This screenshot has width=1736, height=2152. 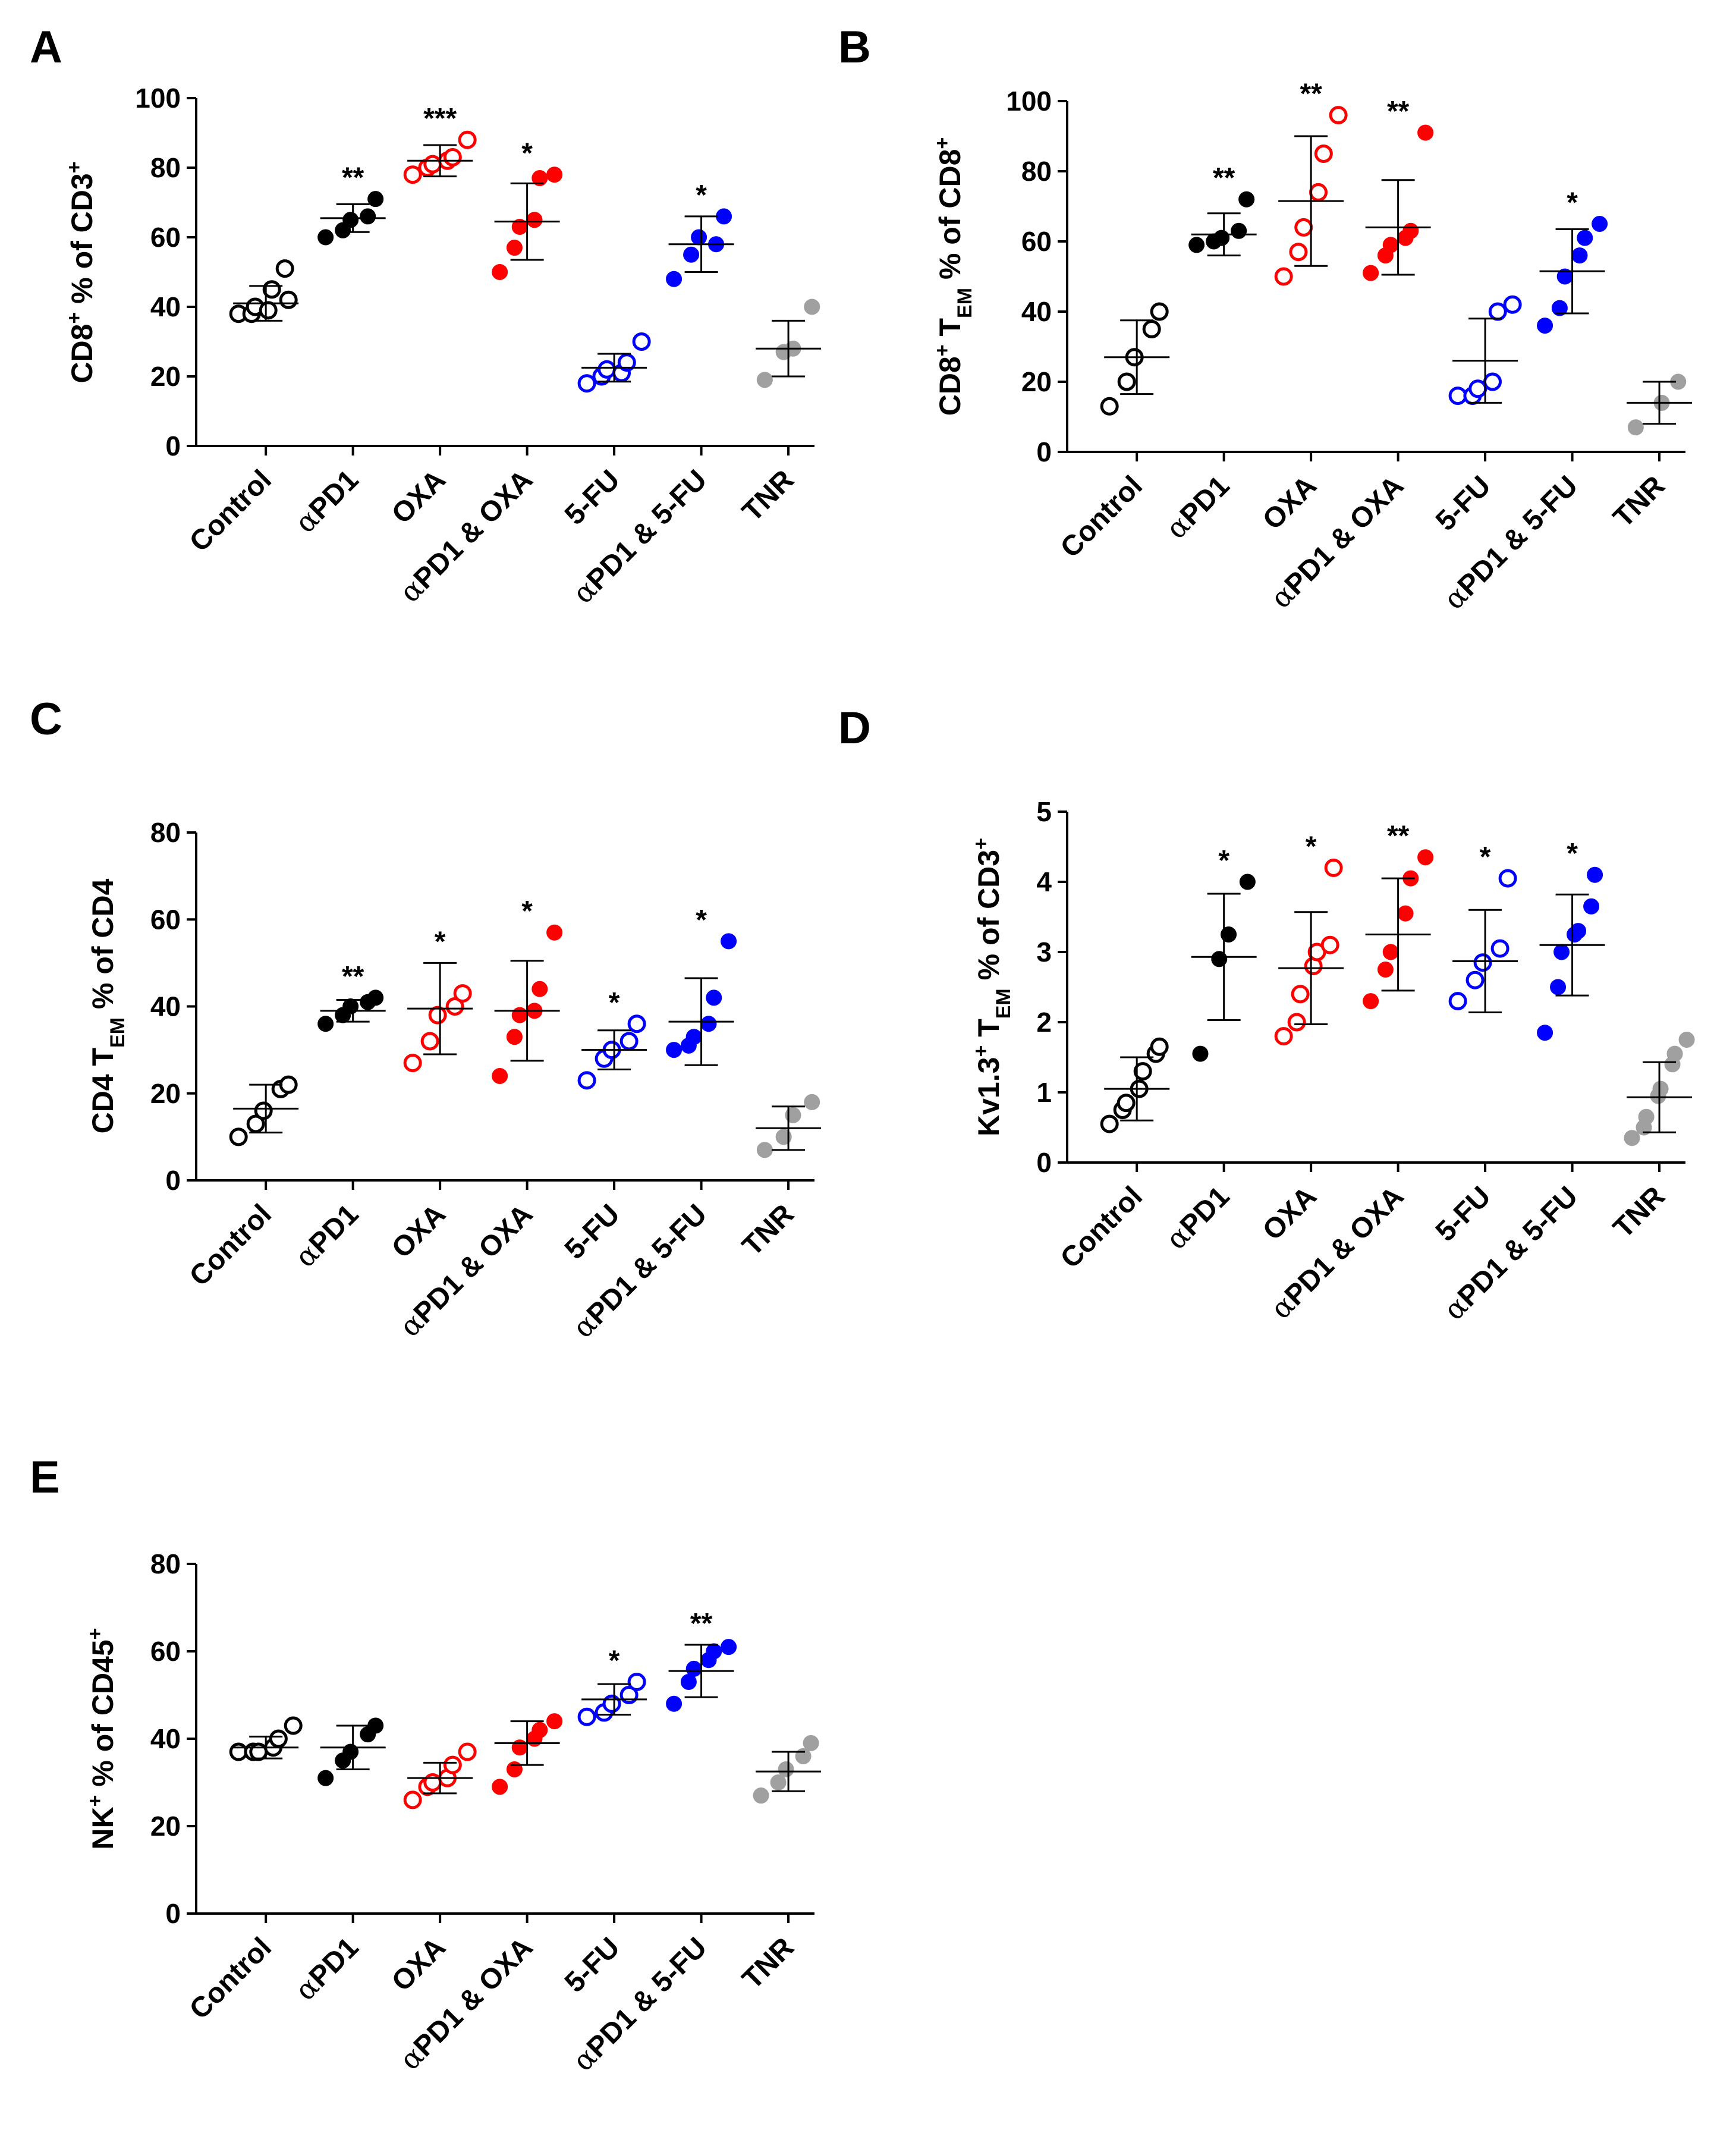 I want to click on y-tick-label: 5, so click(x=1044, y=811).